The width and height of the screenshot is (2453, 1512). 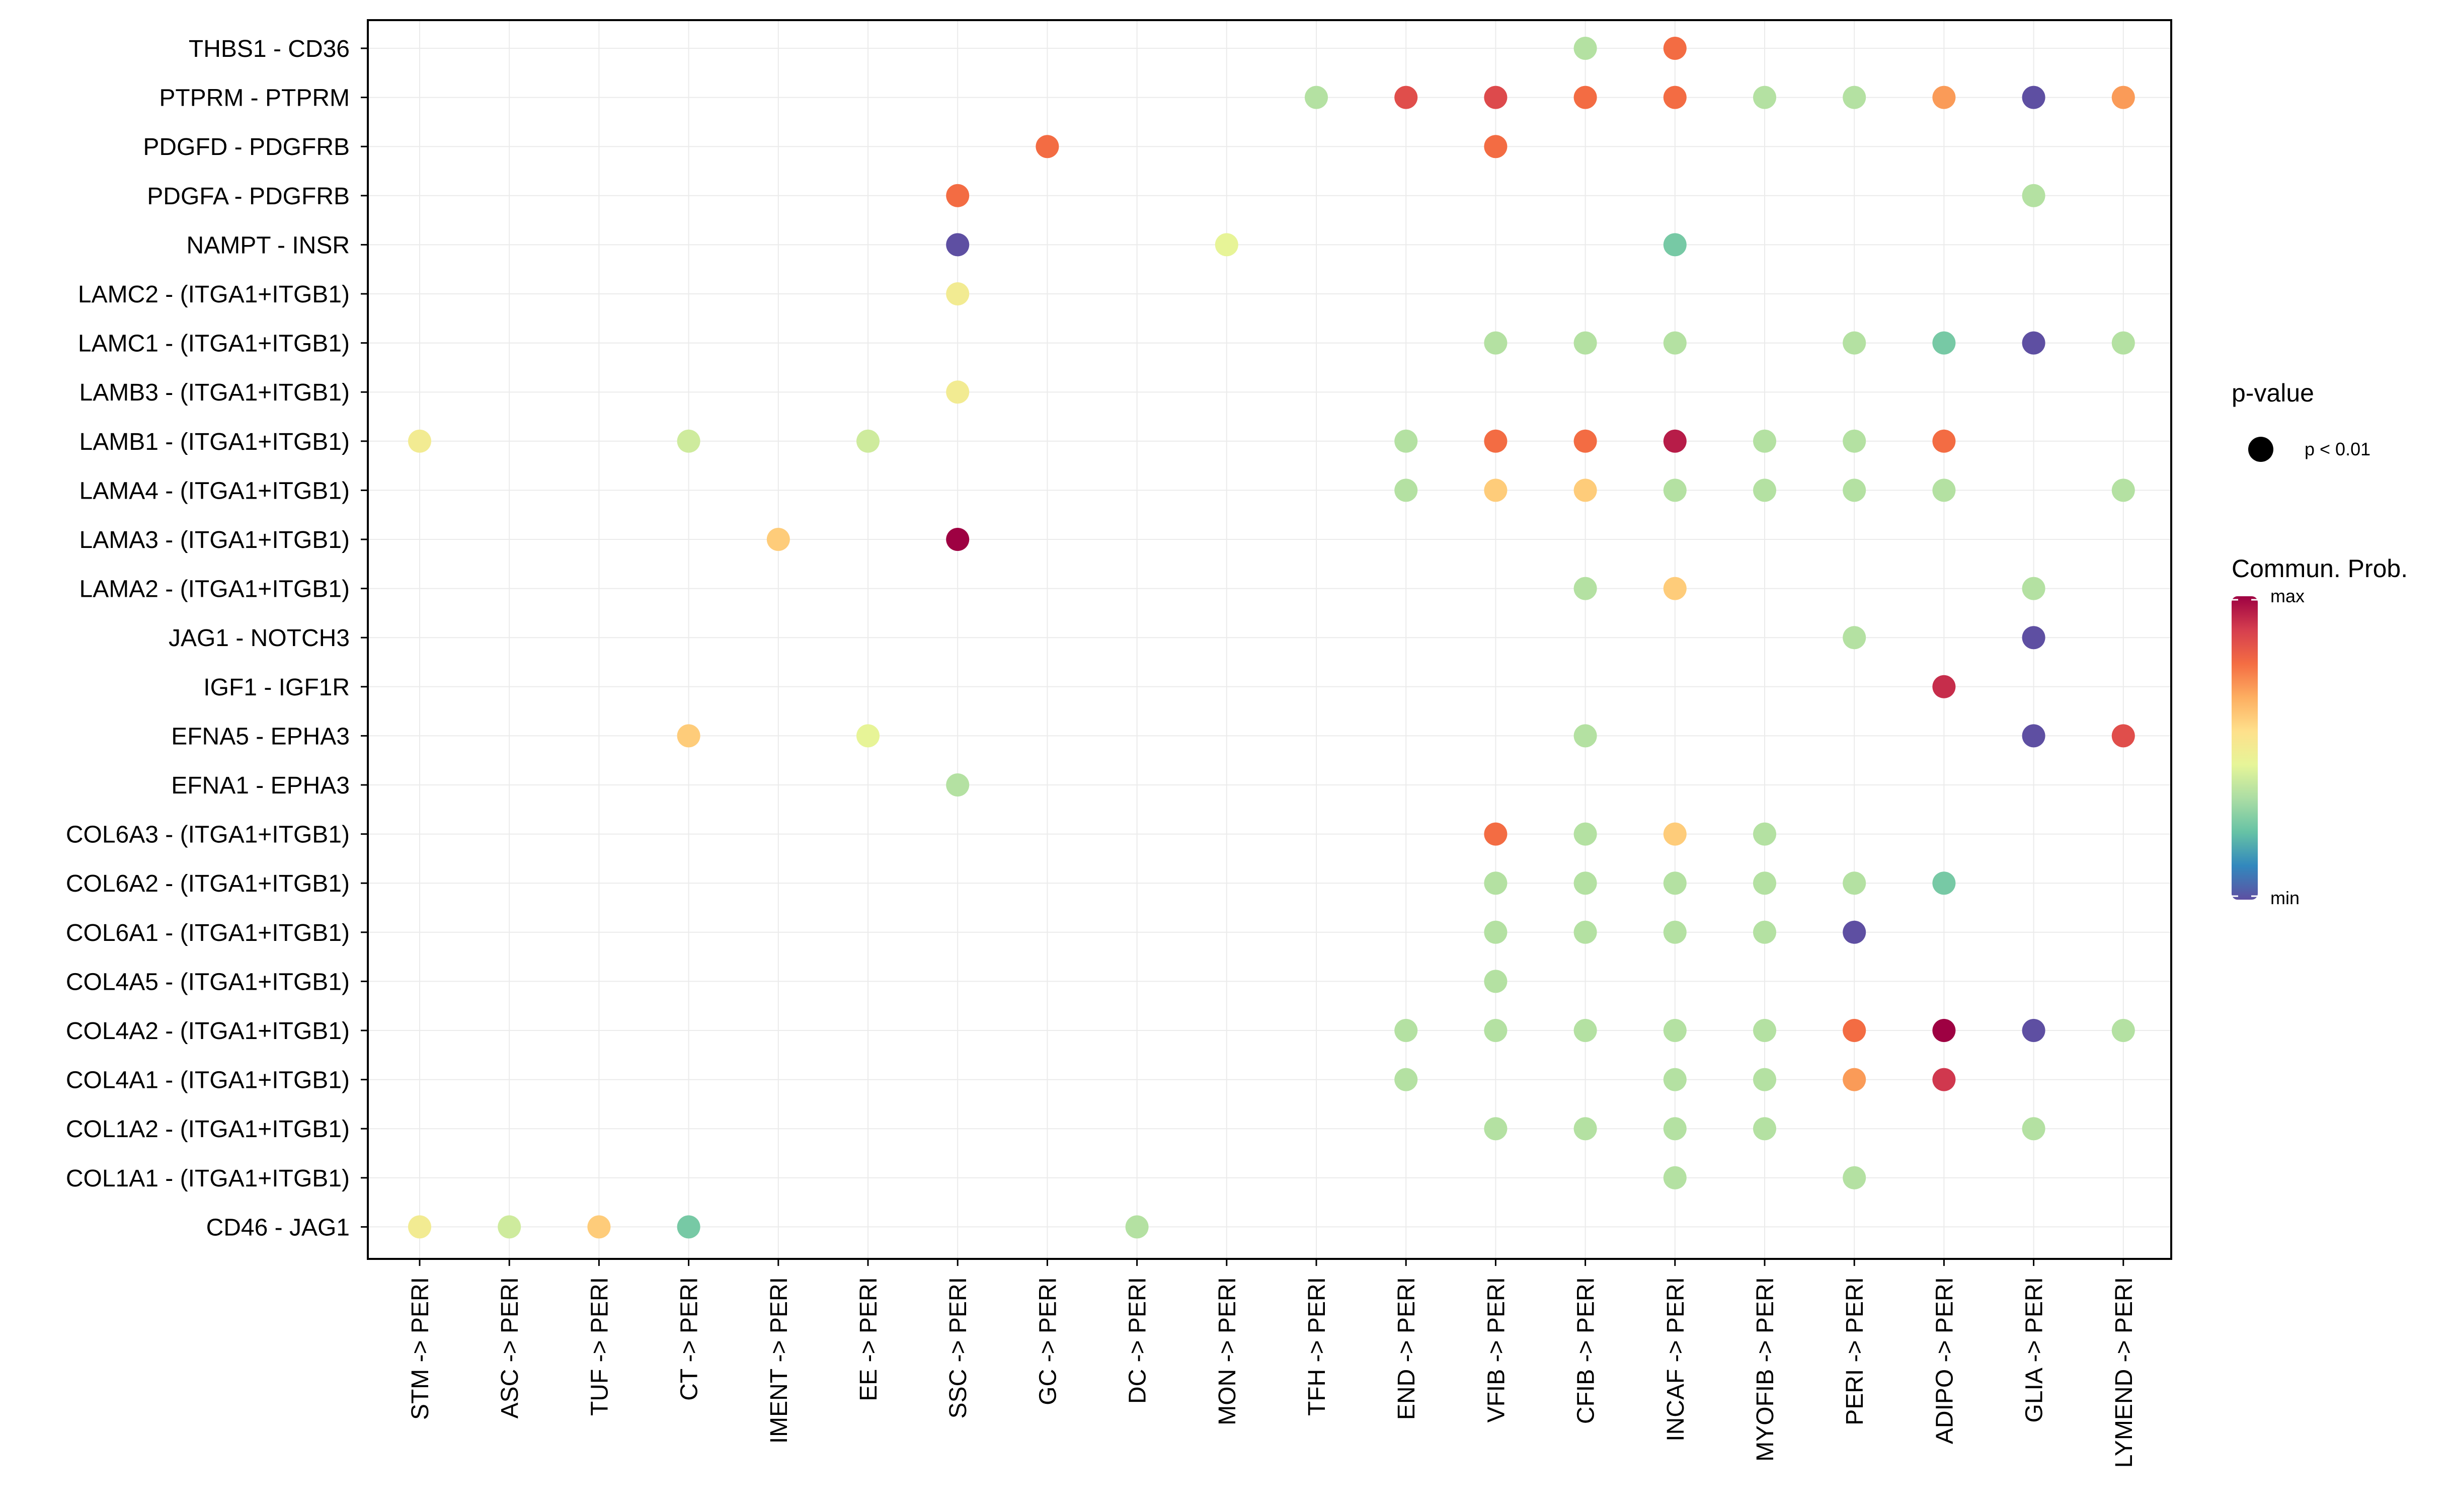 What do you see at coordinates (2337, 449) in the screenshot?
I see `pvalue-legend-label: p < 0.01` at bounding box center [2337, 449].